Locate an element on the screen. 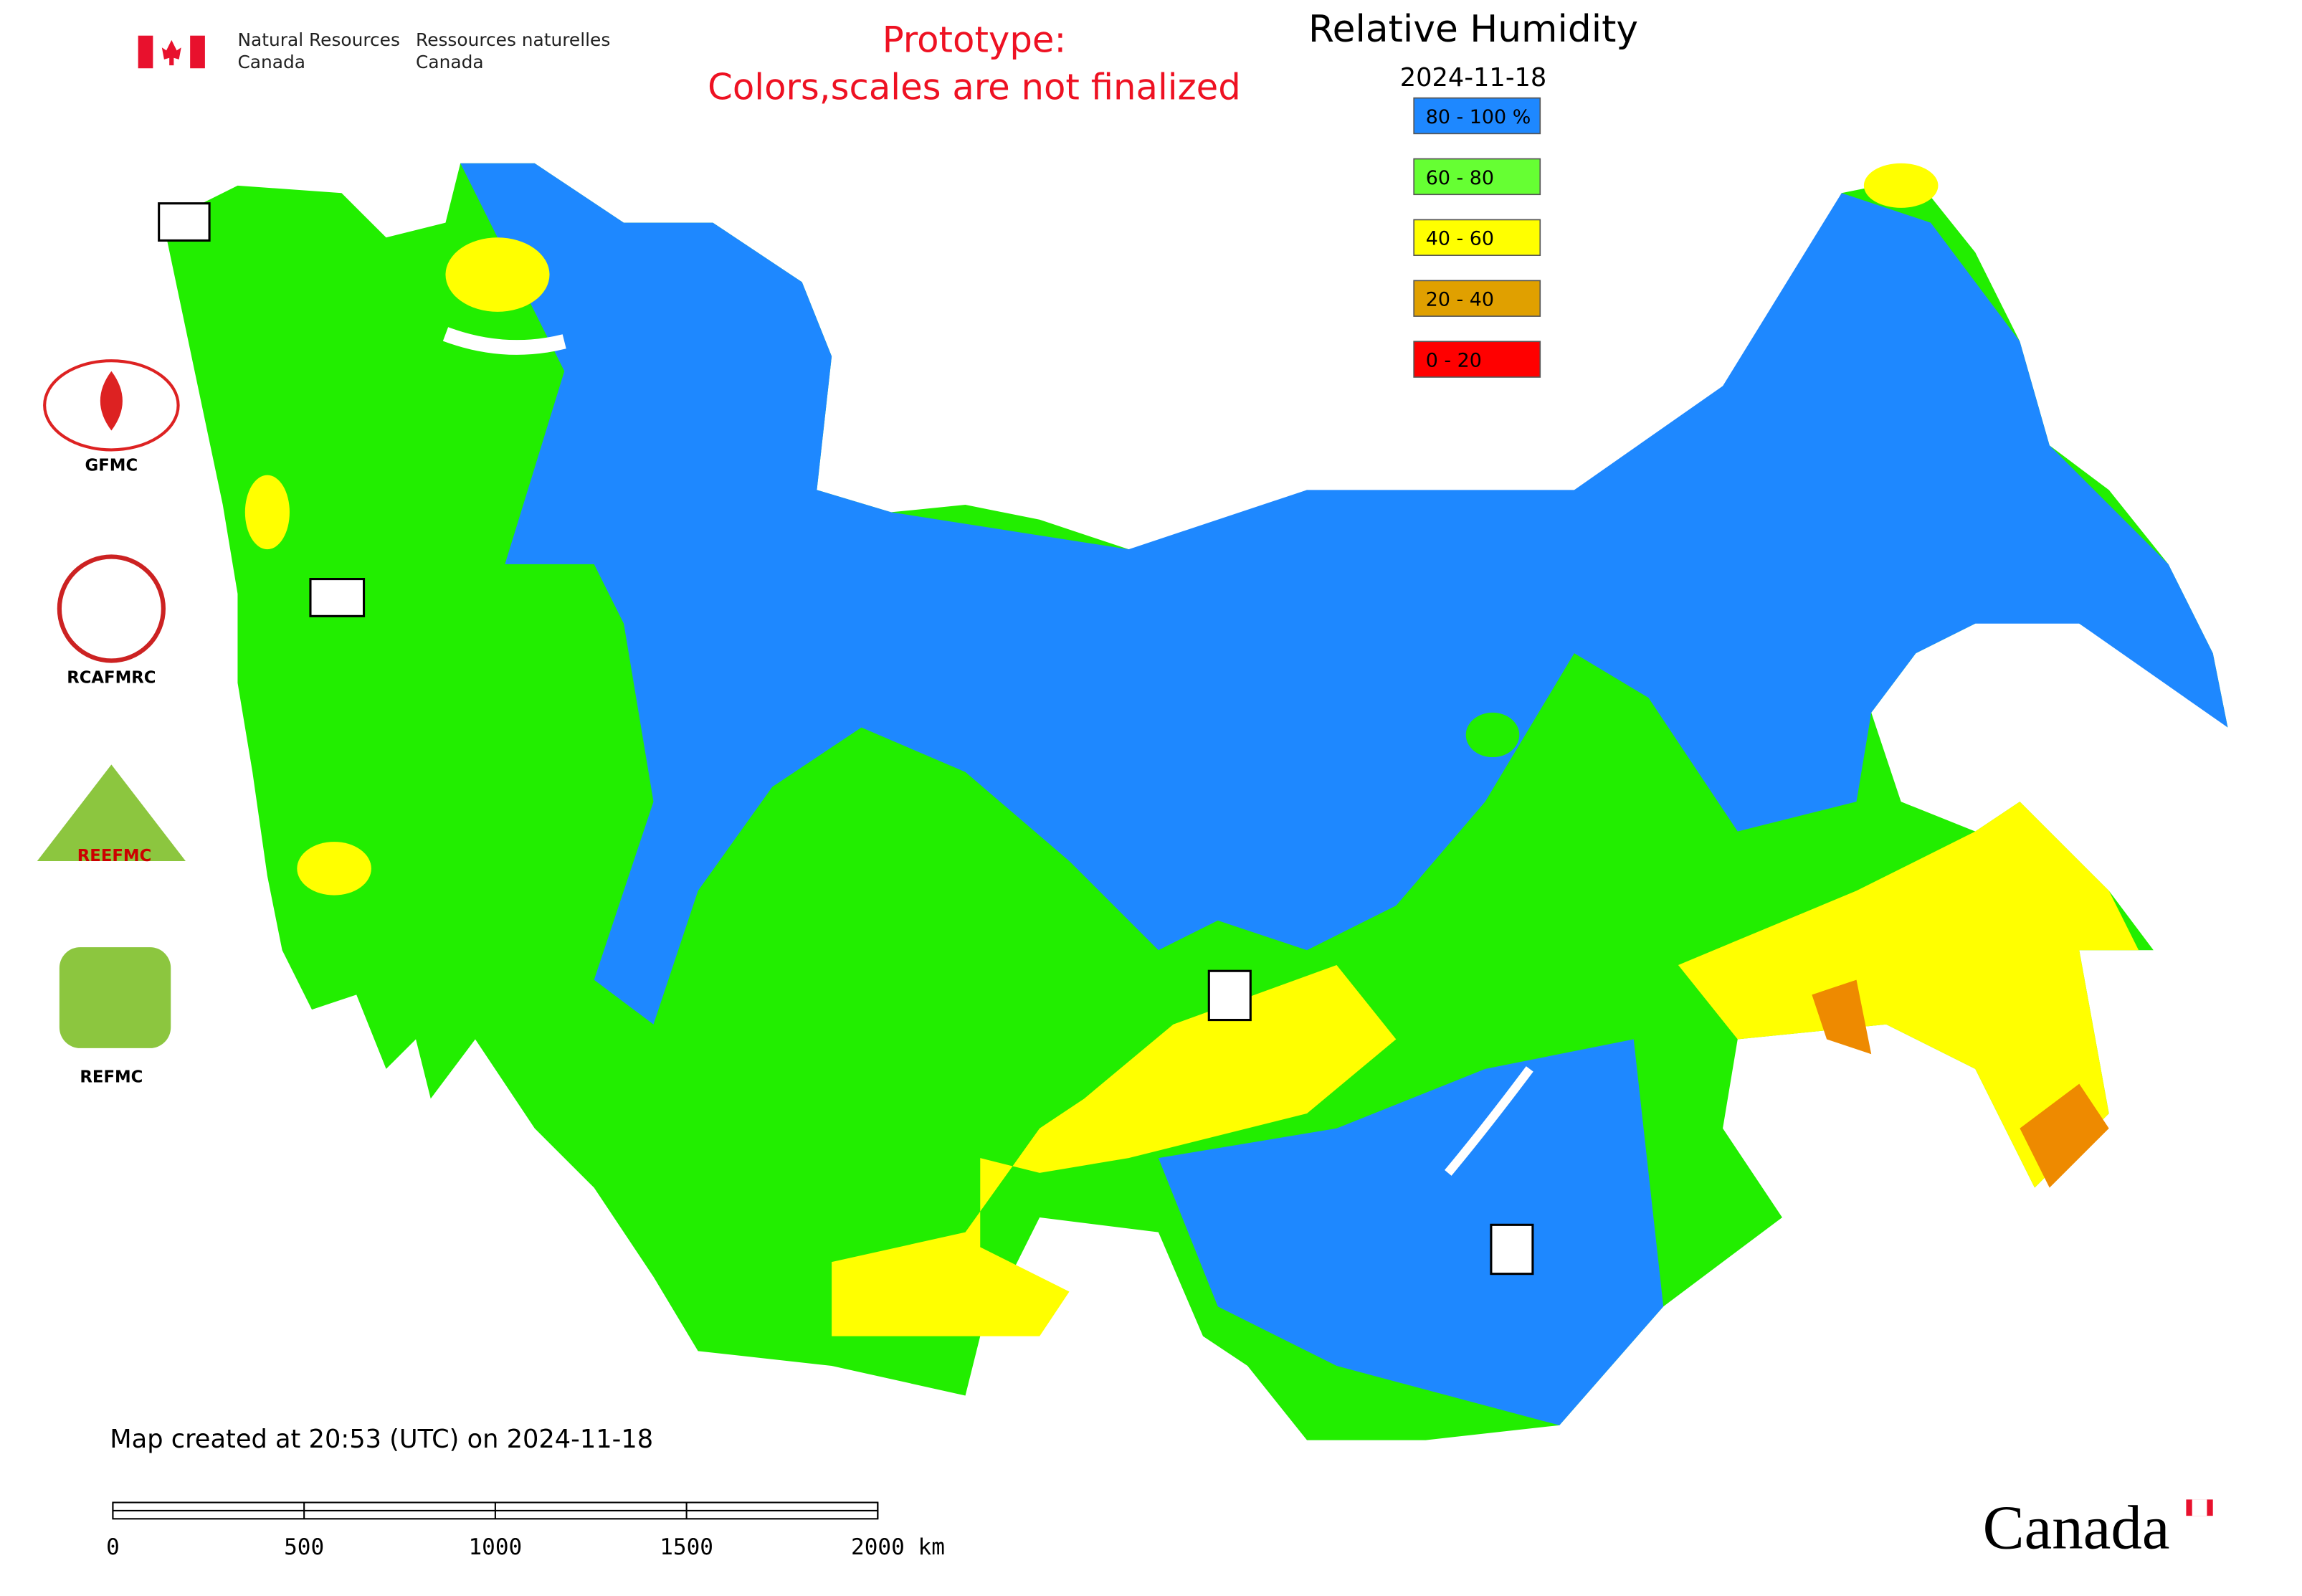 The height and width of the screenshot is (1596, 2302). logo-gfmc is located at coordinates (112, 405).